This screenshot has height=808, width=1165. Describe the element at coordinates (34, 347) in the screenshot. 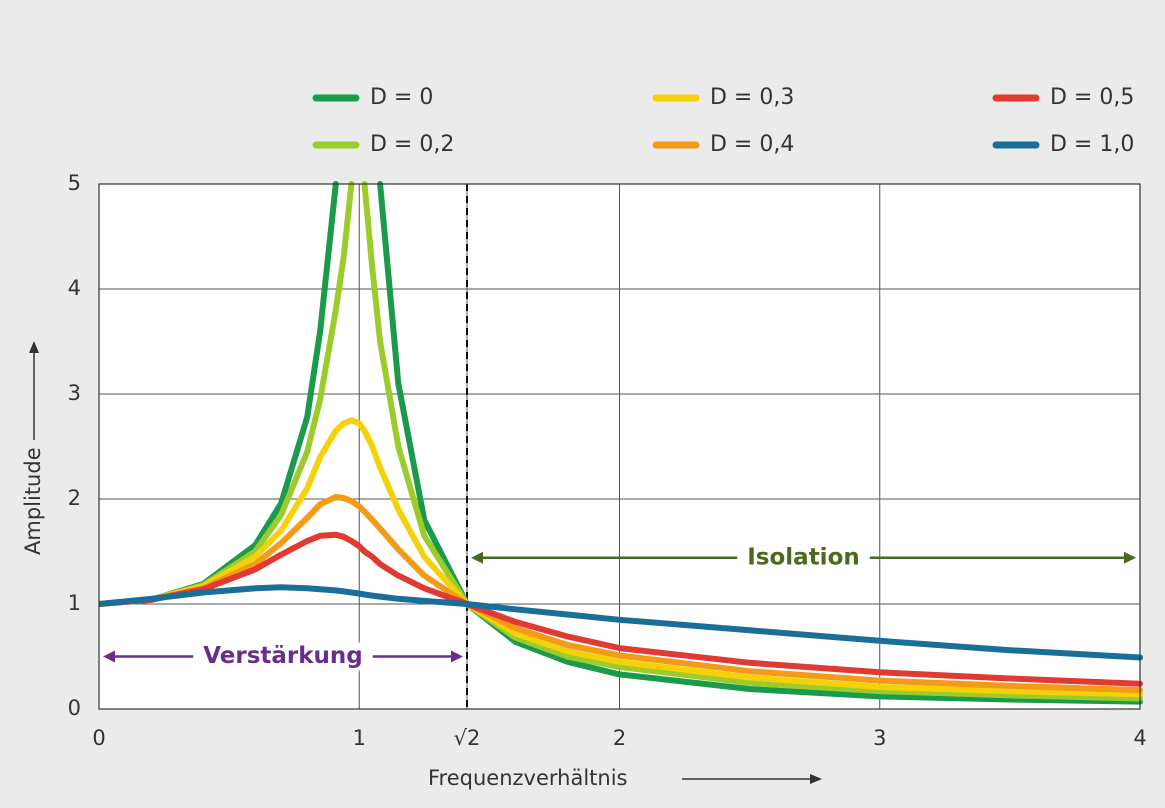

I see `y-axis-arrowhead` at that location.